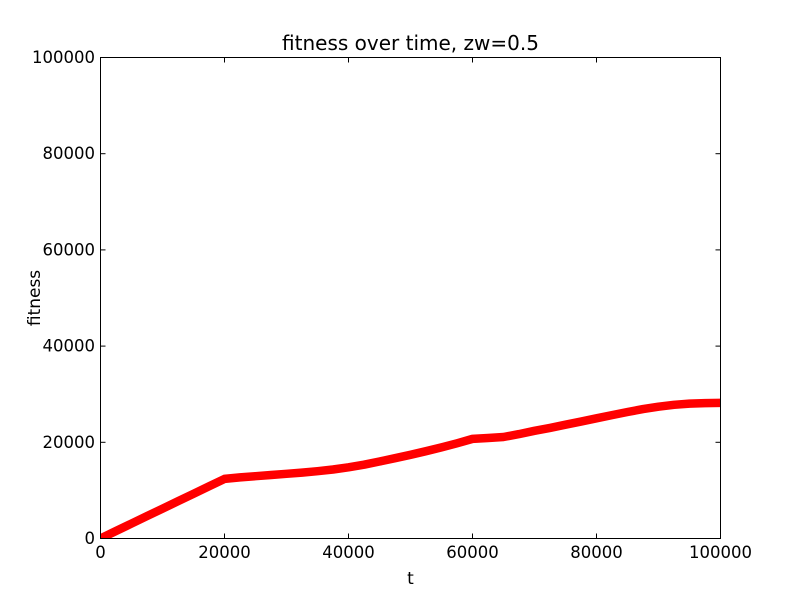  What do you see at coordinates (410, 43) in the screenshot?
I see `chart-title: fitness over time, zw=0.5` at bounding box center [410, 43].